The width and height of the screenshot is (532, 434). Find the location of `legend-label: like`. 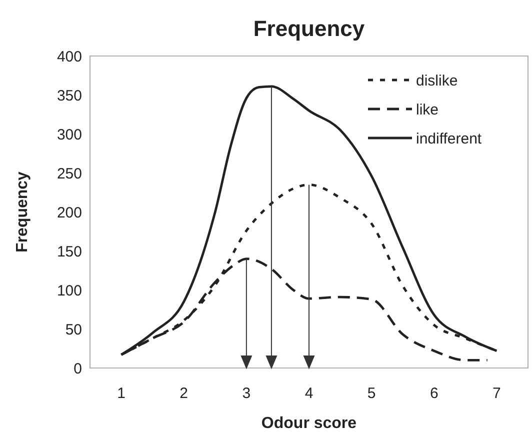

legend-label: like is located at coordinates (427, 109).